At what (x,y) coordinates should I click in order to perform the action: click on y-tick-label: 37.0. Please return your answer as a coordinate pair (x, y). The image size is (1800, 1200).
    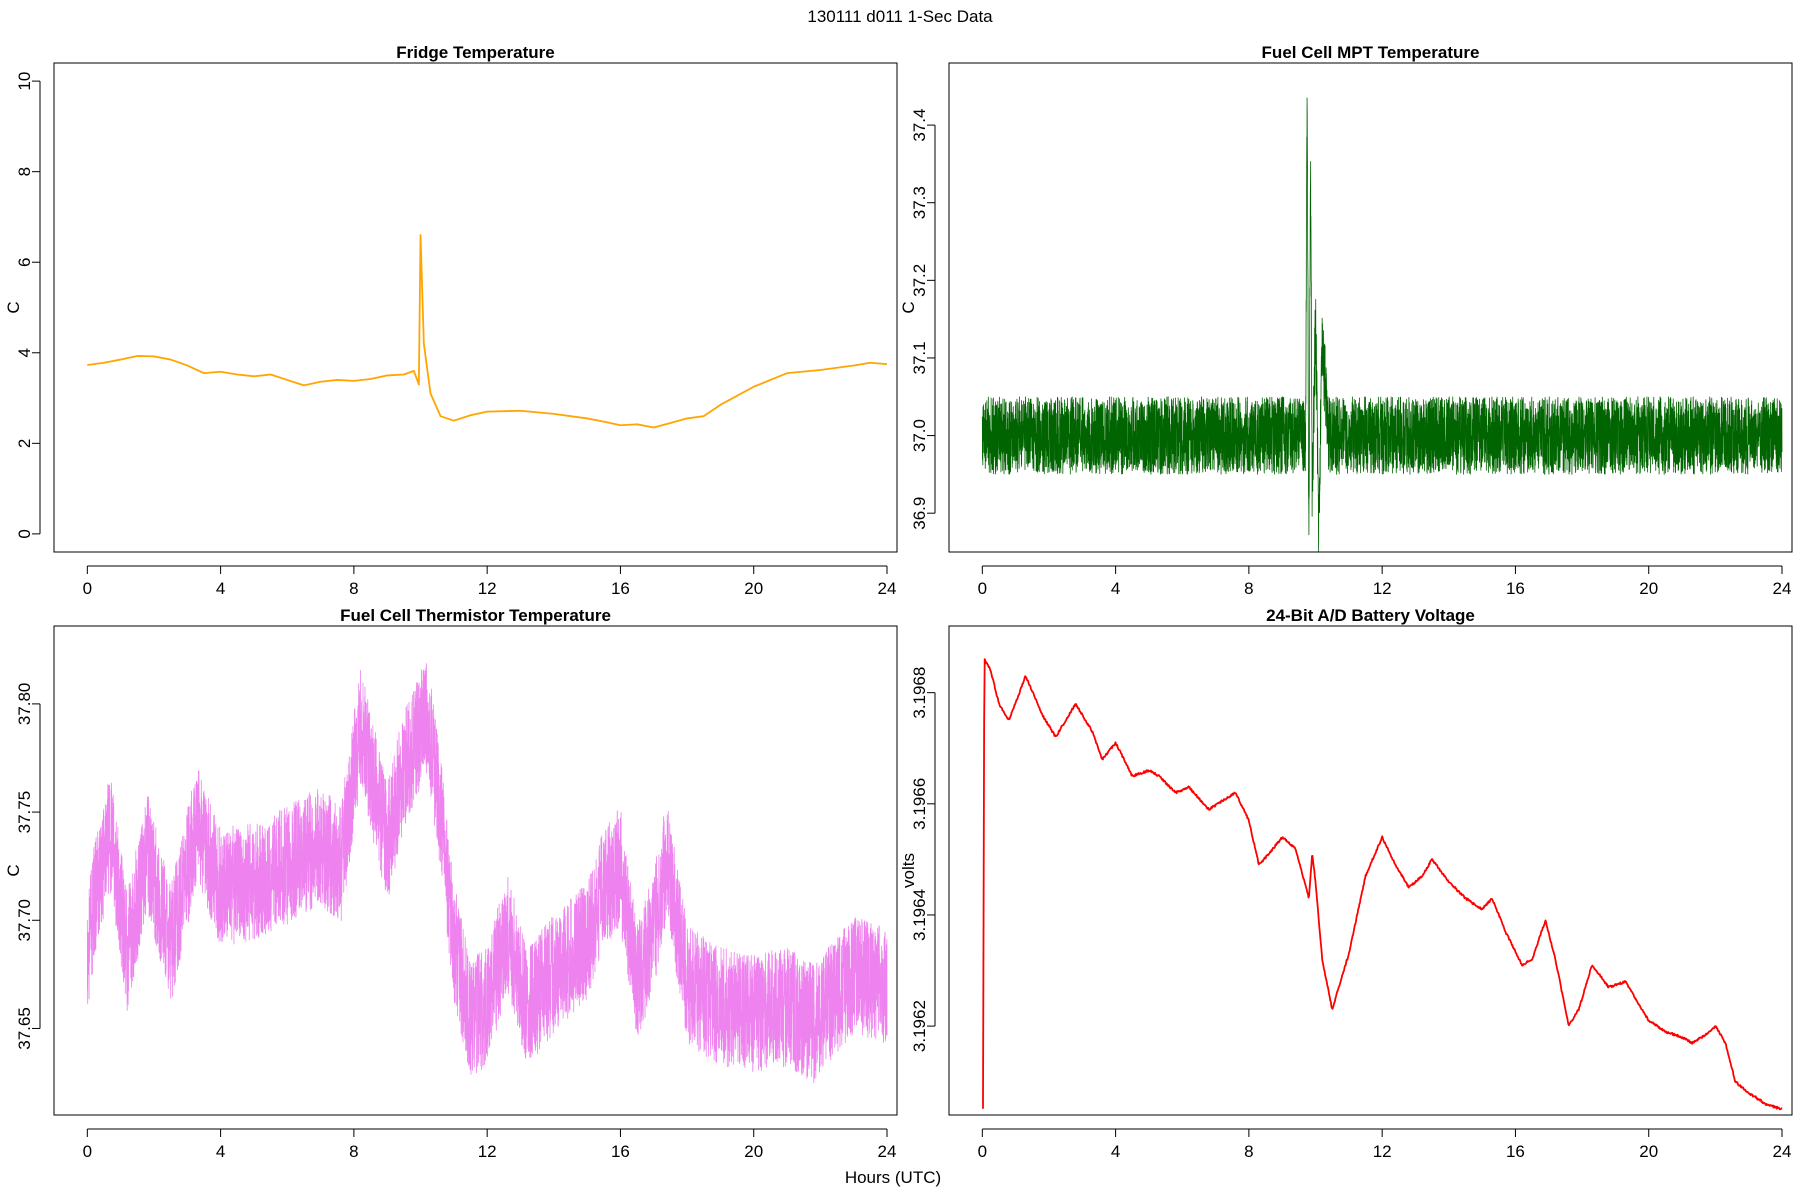
    Looking at the image, I should click on (919, 435).